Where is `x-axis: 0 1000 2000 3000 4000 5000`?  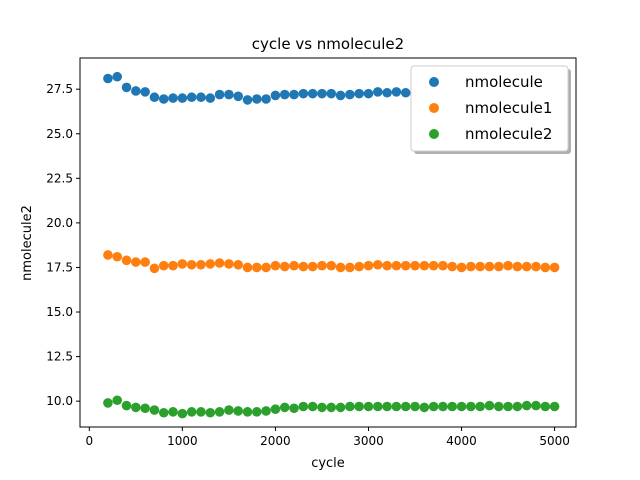 x-axis: 0 1000 2000 3000 4000 5000 is located at coordinates (327, 437).